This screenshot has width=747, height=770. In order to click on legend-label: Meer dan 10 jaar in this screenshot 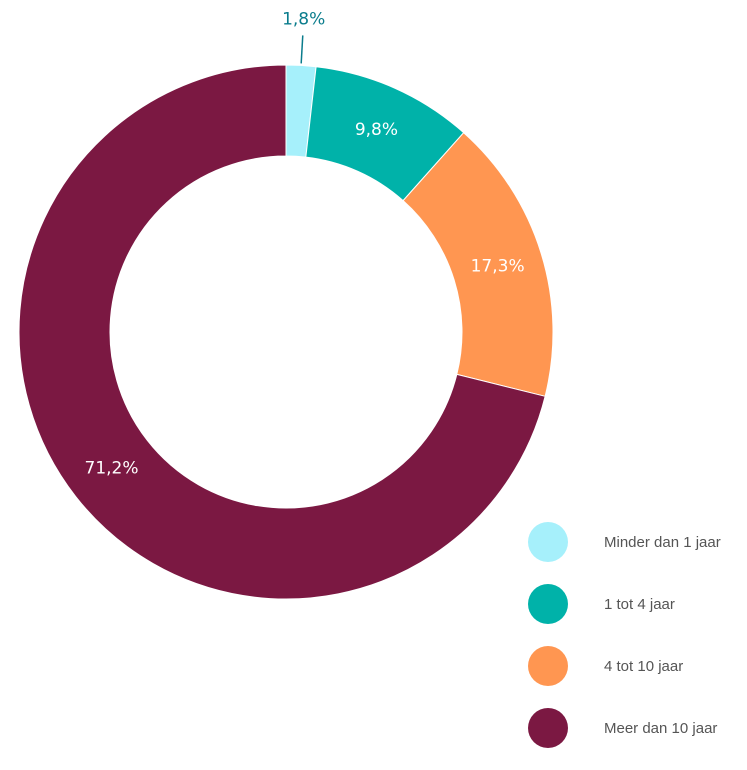, I will do `click(661, 728)`.